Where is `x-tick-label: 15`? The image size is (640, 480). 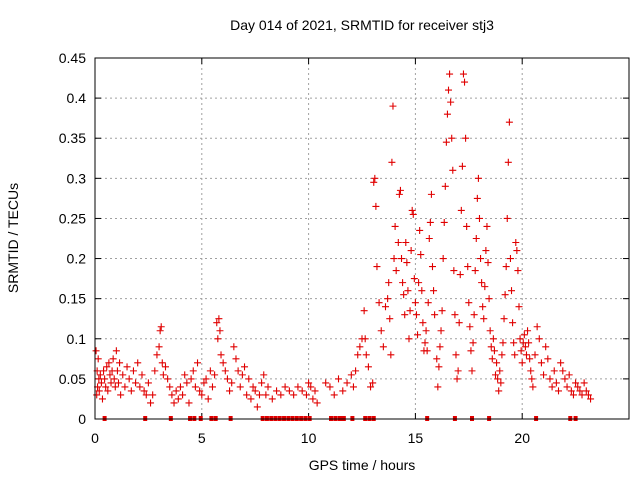 x-tick-label: 15 is located at coordinates (416, 438).